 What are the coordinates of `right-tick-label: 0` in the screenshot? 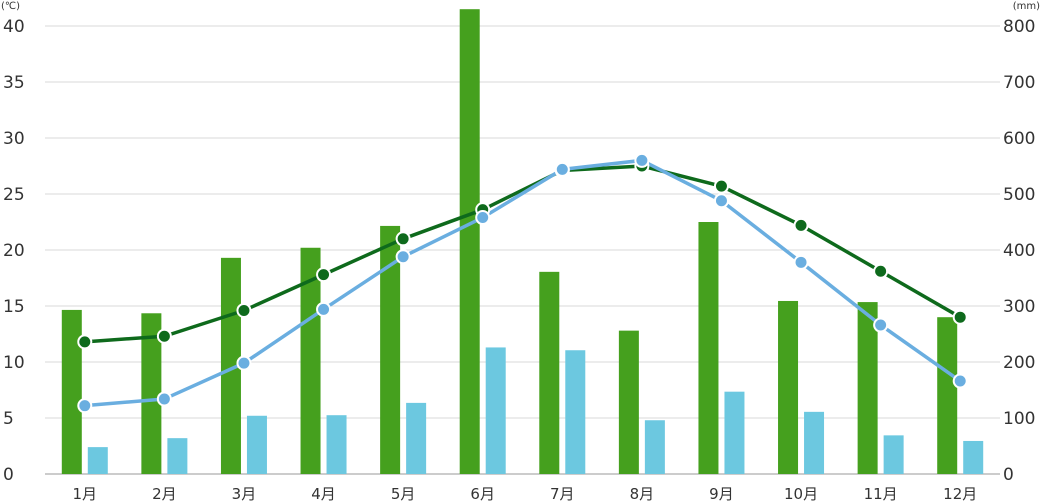 It's located at (1008, 475).